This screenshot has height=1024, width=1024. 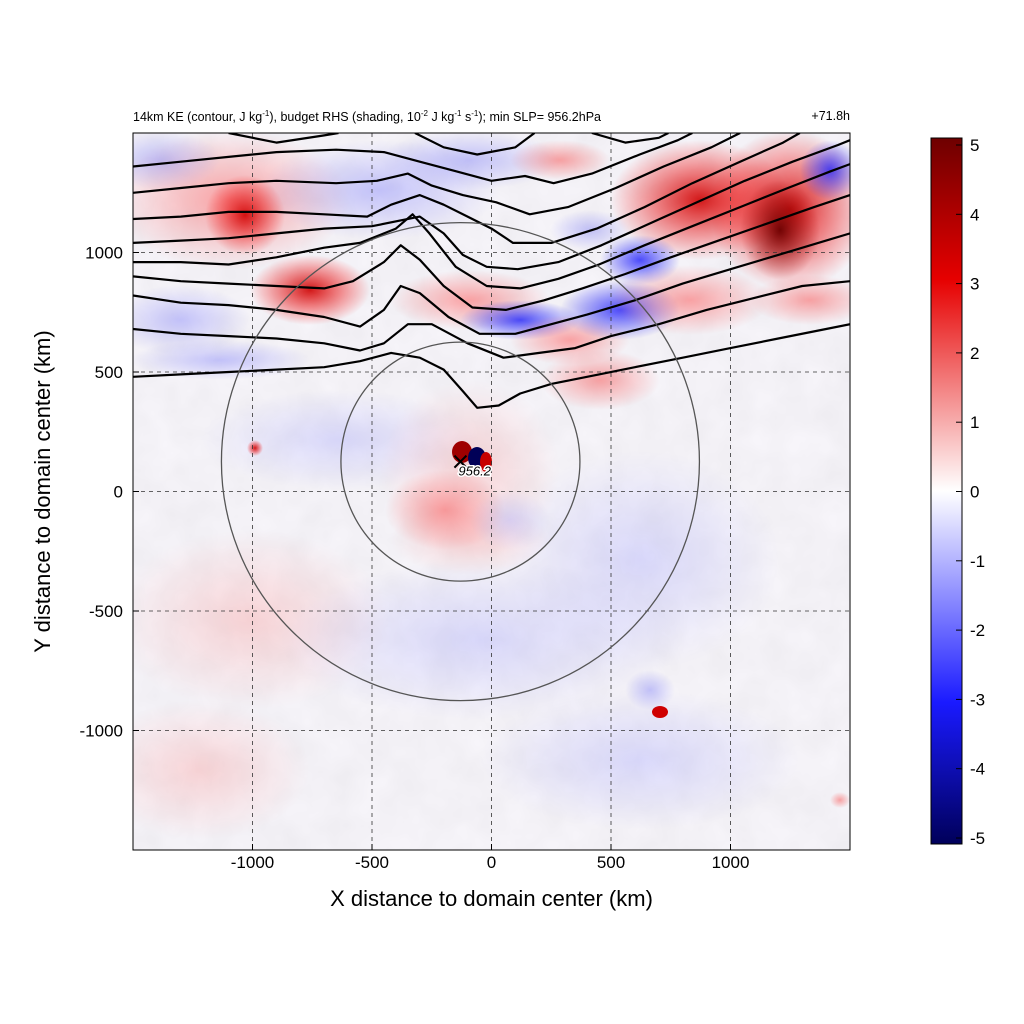 What do you see at coordinates (252, 862) in the screenshot?
I see `x-tick-label: -1000` at bounding box center [252, 862].